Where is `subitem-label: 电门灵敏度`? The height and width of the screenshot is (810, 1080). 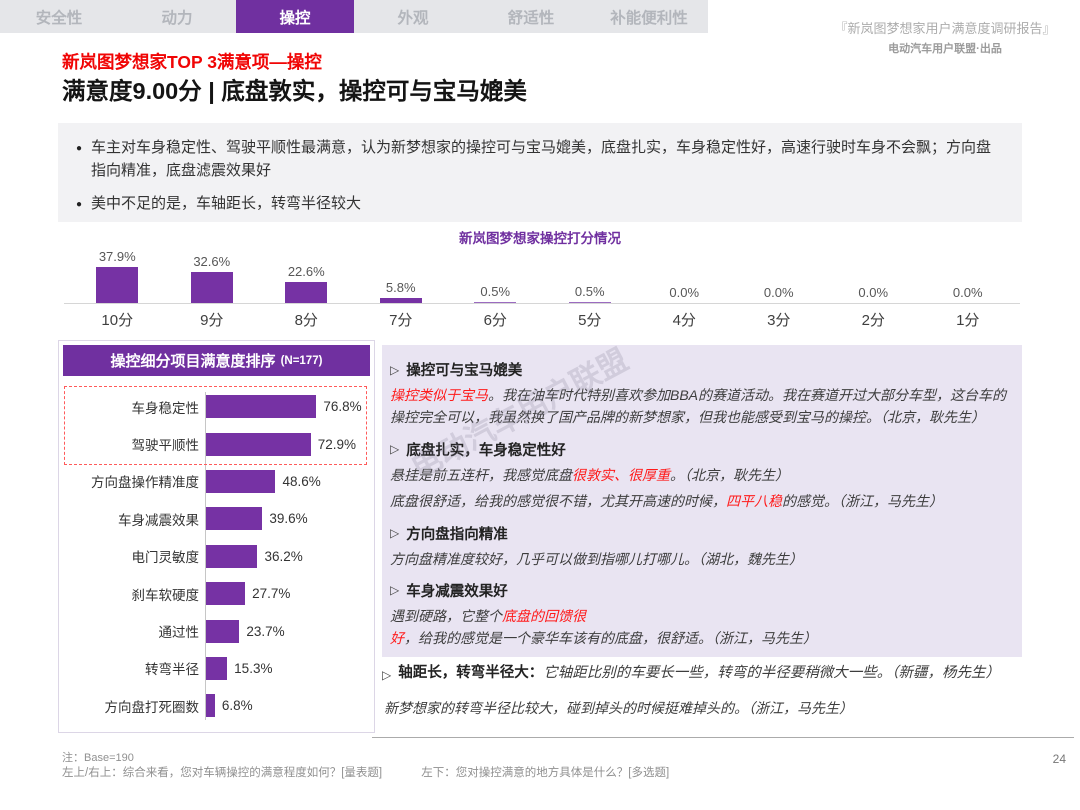 subitem-label: 电门灵敏度 is located at coordinates (165, 558).